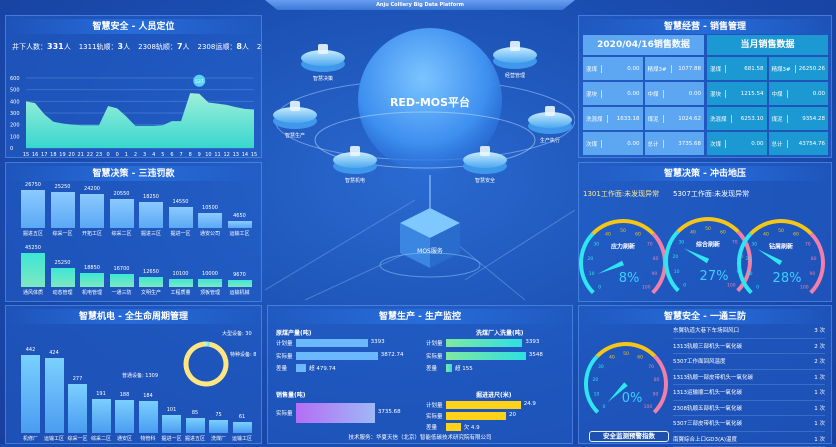 The height and width of the screenshot is (447, 836). I want to click on sales-item-value: 26250.26, so click(812, 69).